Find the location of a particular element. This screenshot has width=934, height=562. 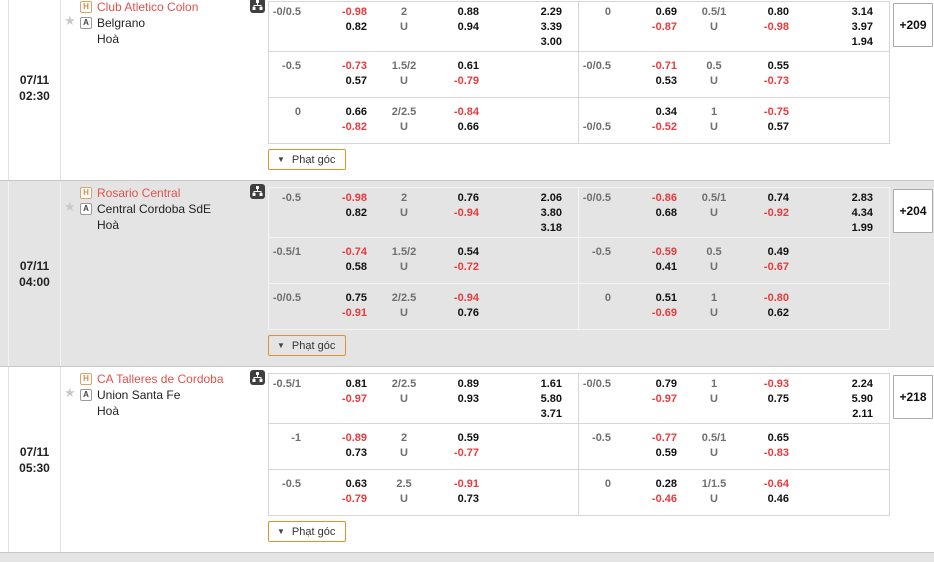

odds-value: -0.80 is located at coordinates (776, 298).